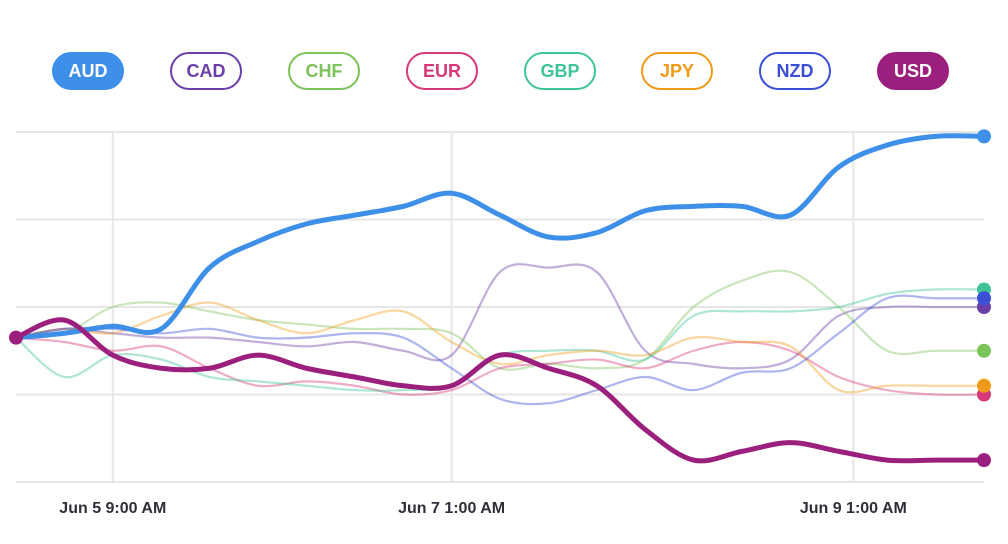  Describe the element at coordinates (442, 71) in the screenshot. I see `legend-pill-eur: EUR` at that location.